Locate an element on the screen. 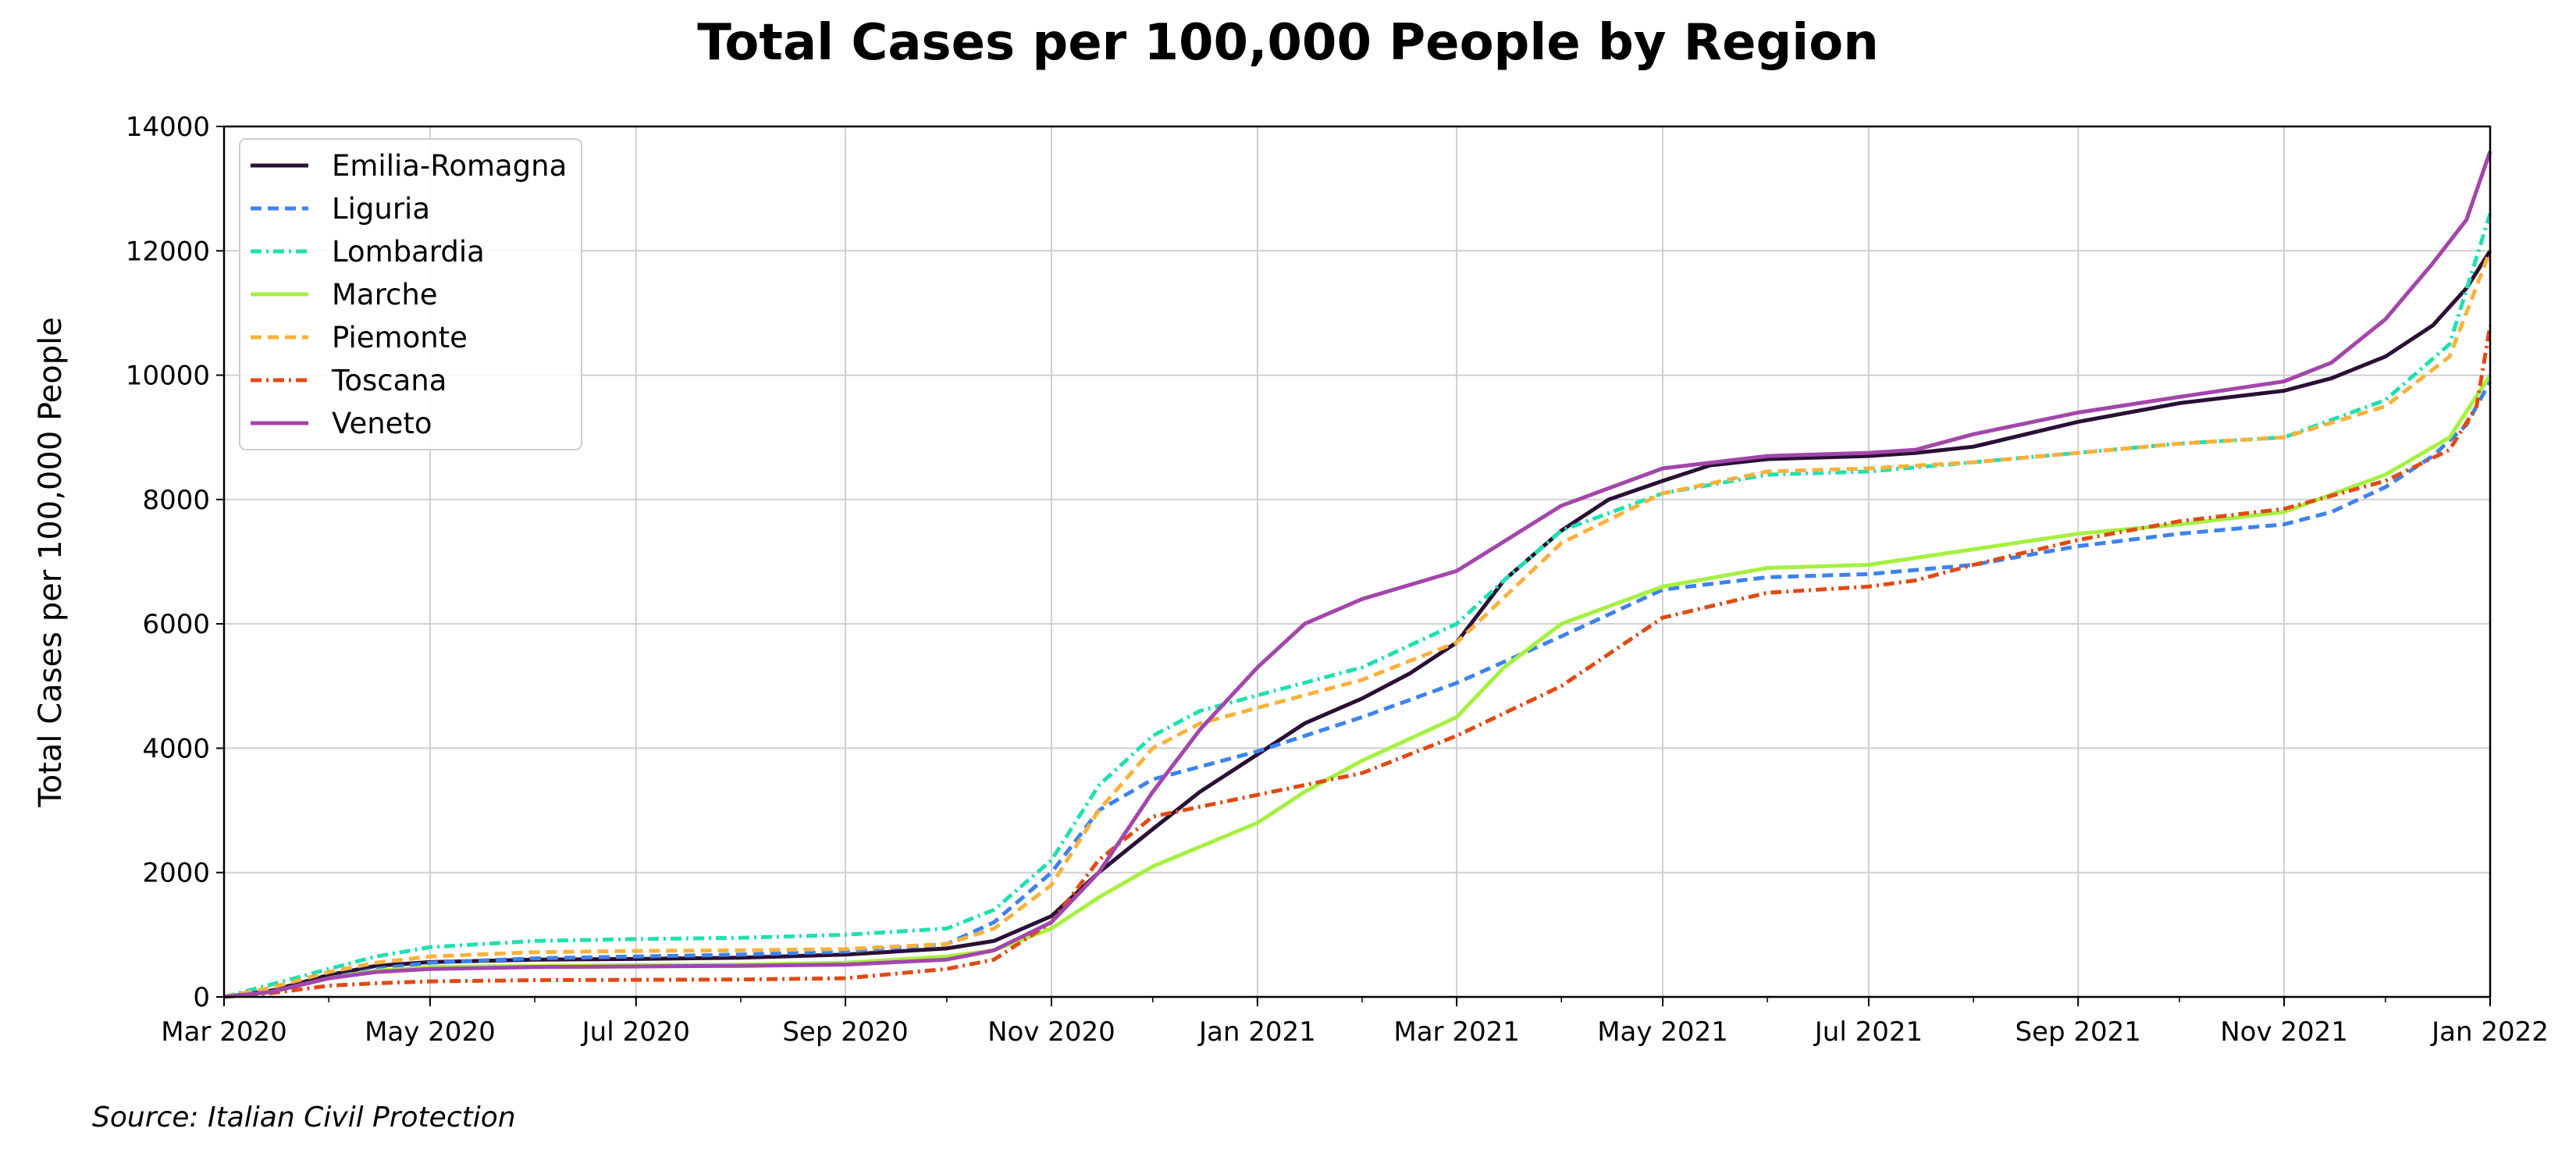  y-tick-label: 8000 is located at coordinates (176, 500).